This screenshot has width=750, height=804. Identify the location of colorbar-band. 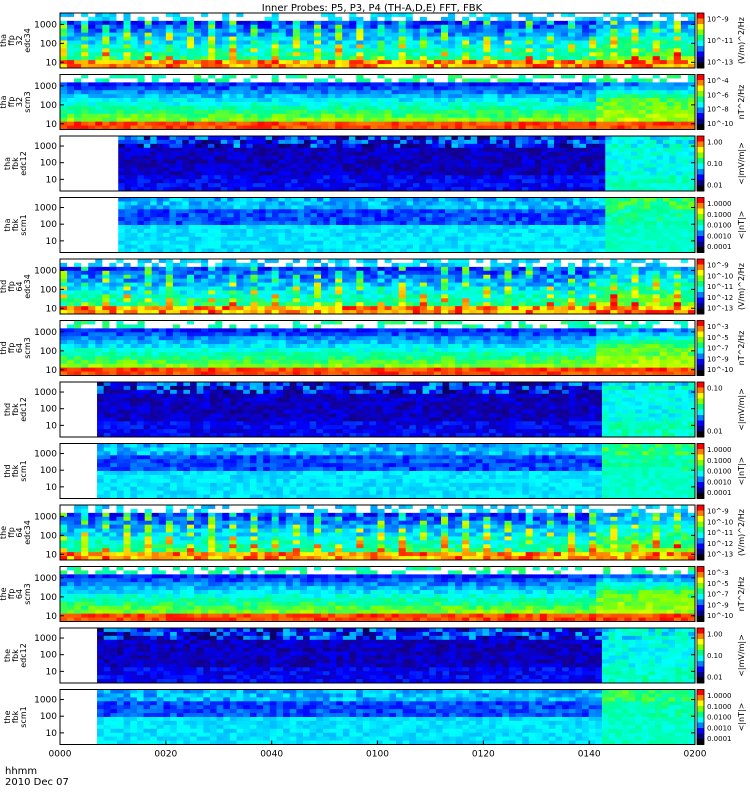
(700, 150).